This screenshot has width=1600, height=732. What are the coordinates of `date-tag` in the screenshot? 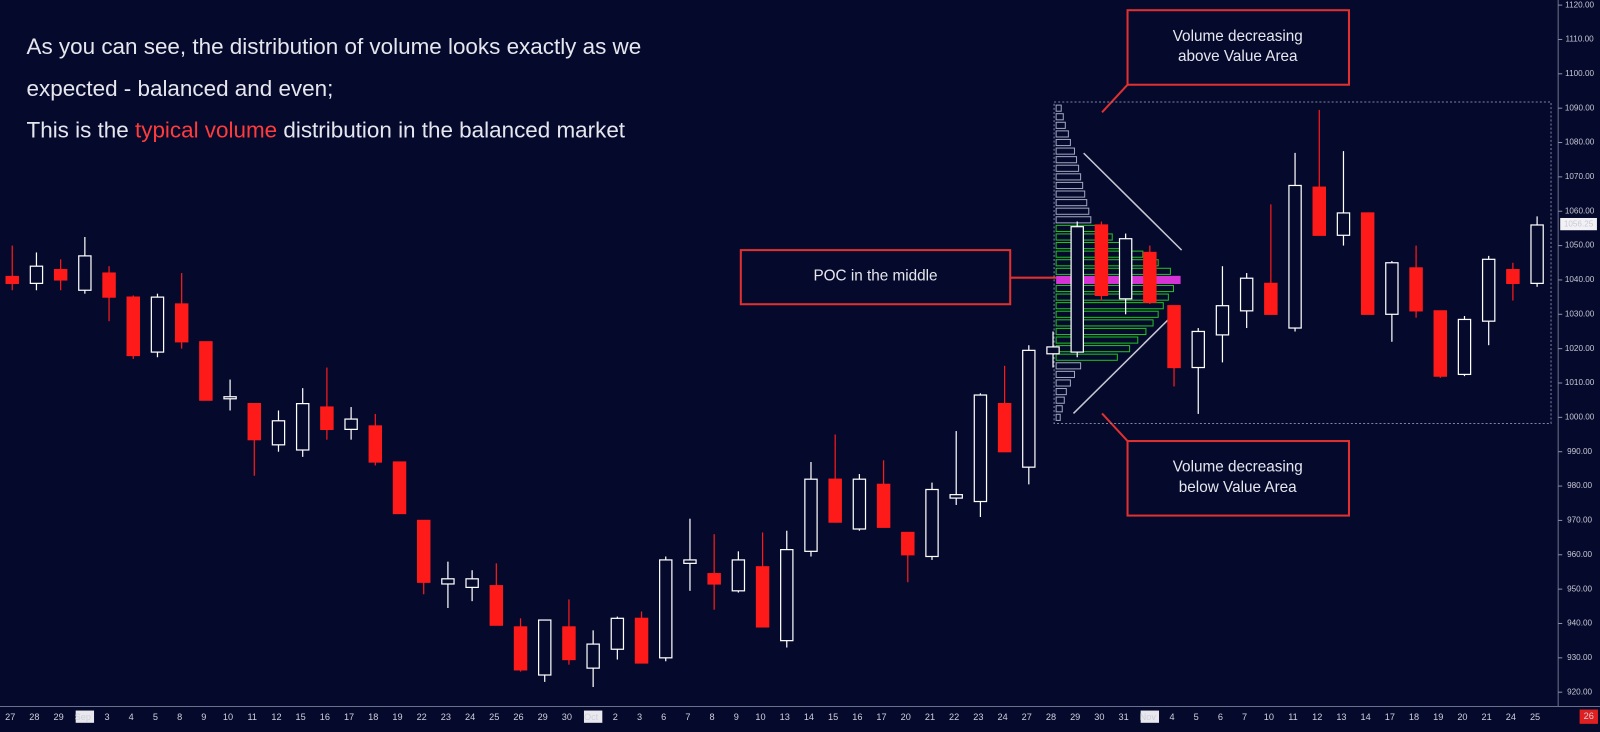 It's located at (1588, 716).